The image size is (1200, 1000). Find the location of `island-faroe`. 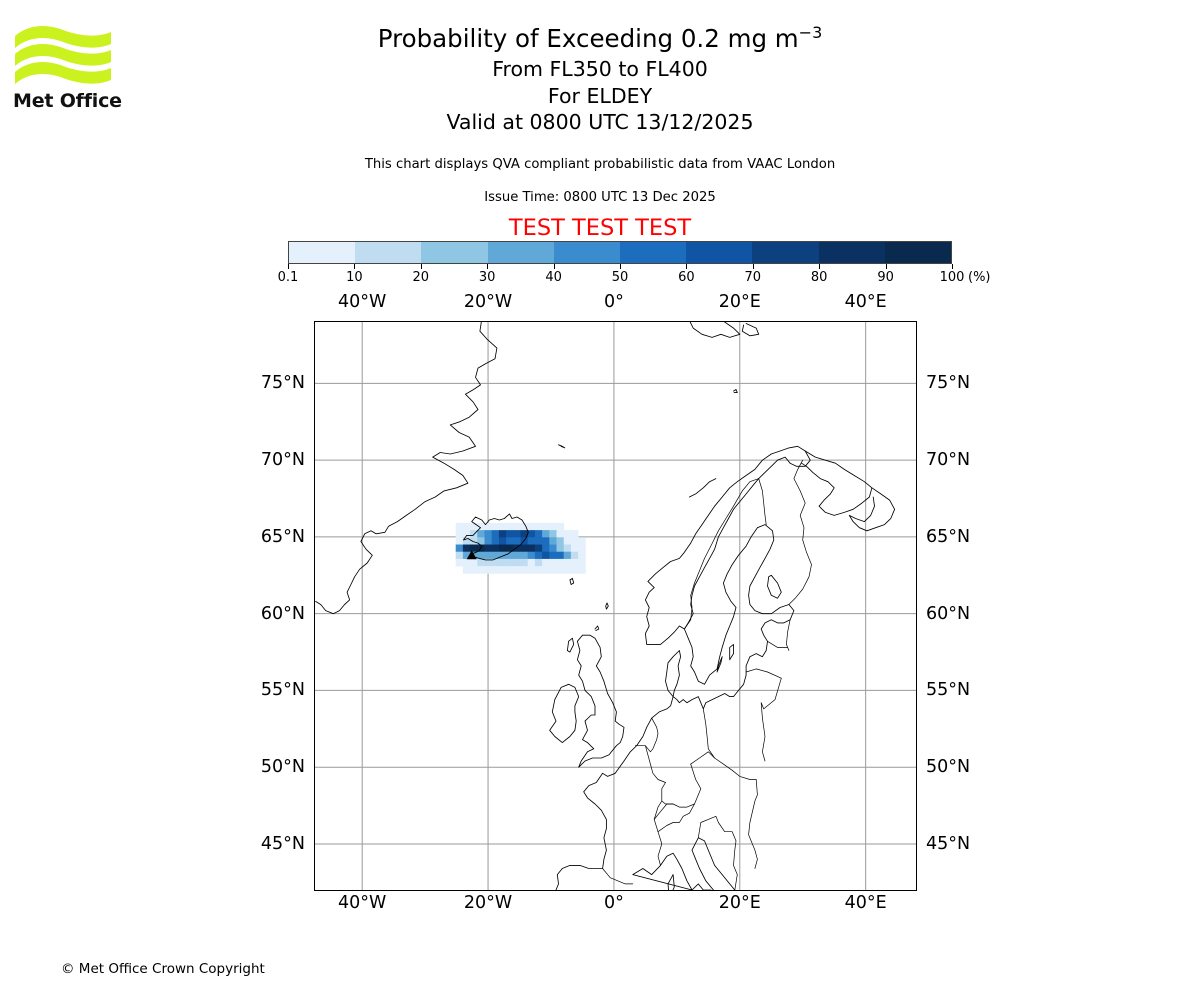

island-faroe is located at coordinates (572, 581).